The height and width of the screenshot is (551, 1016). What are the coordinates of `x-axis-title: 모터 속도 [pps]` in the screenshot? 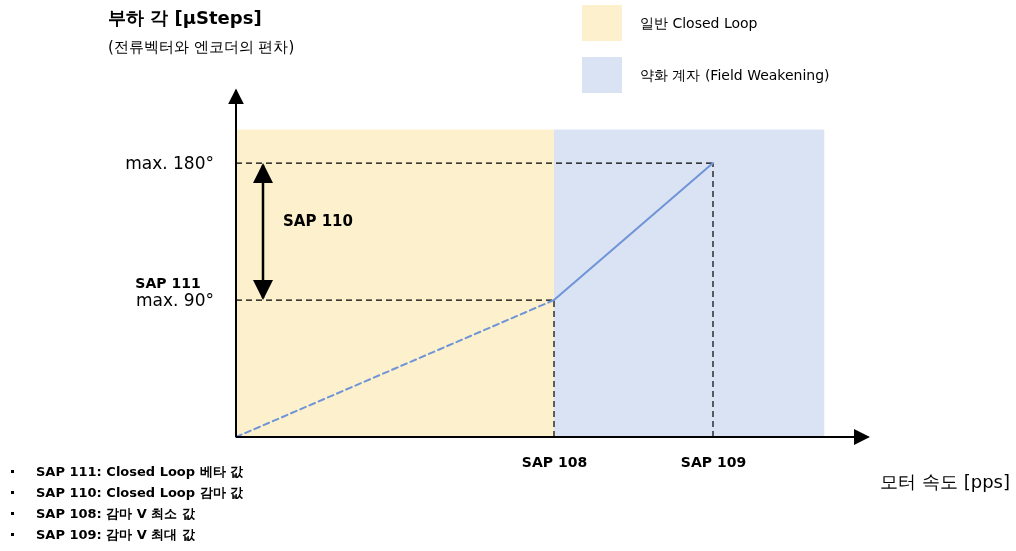 It's located at (945, 481).